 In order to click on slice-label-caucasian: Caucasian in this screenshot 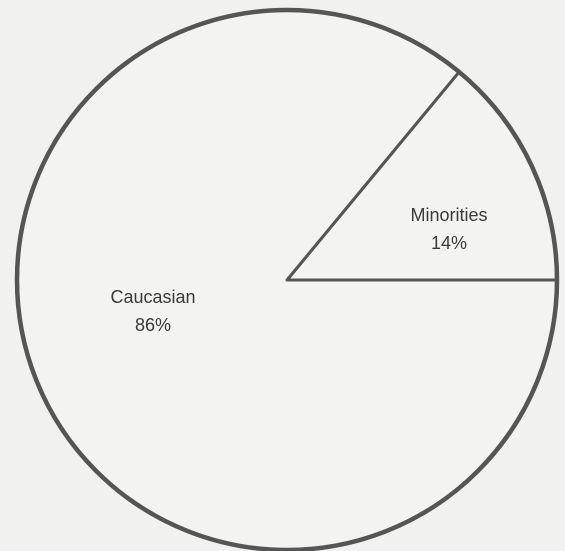, I will do `click(152, 297)`.